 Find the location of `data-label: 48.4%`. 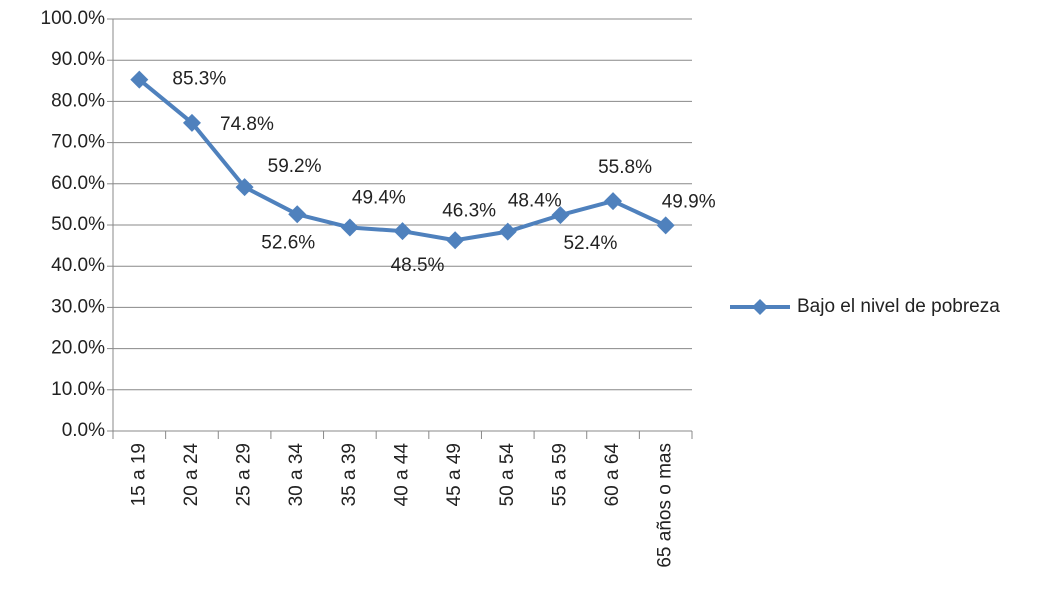

data-label: 48.4% is located at coordinates (535, 201).